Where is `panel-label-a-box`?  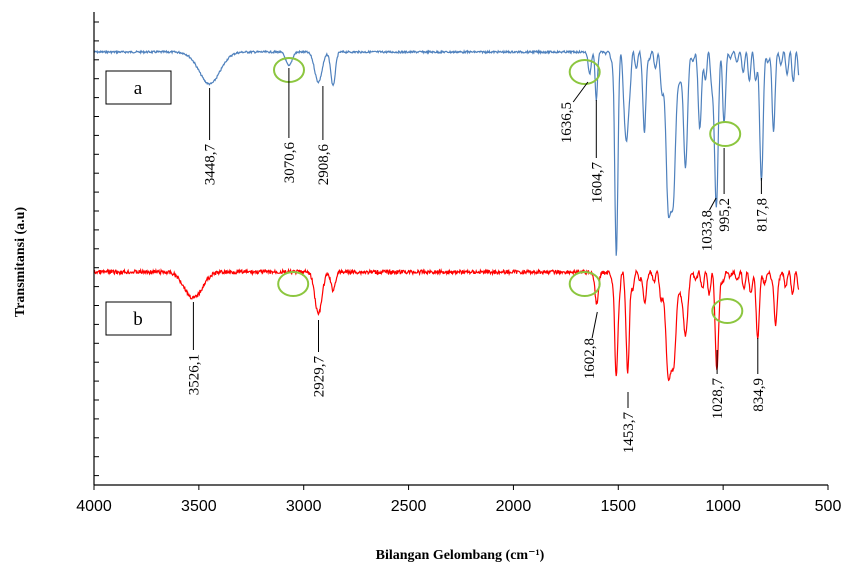 panel-label-a-box is located at coordinates (138, 87).